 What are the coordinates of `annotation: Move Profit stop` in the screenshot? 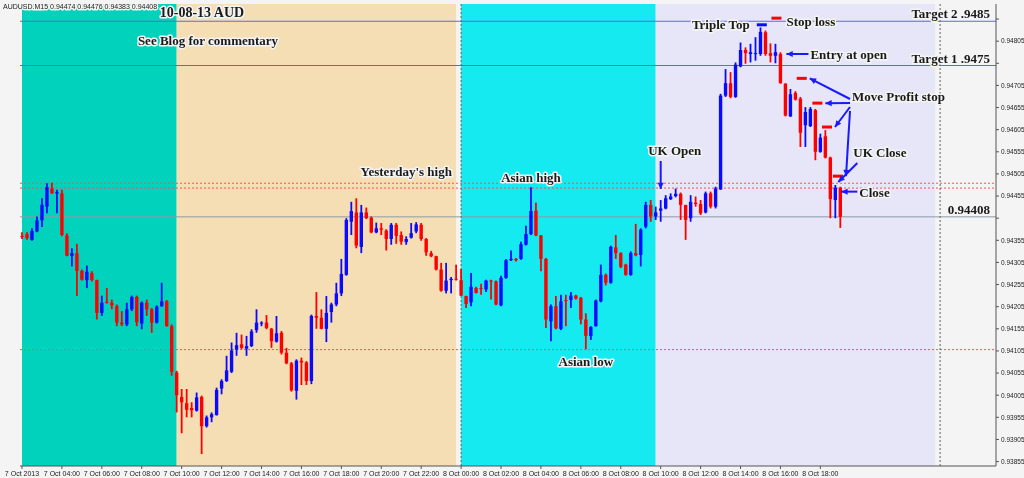 It's located at (898, 96).